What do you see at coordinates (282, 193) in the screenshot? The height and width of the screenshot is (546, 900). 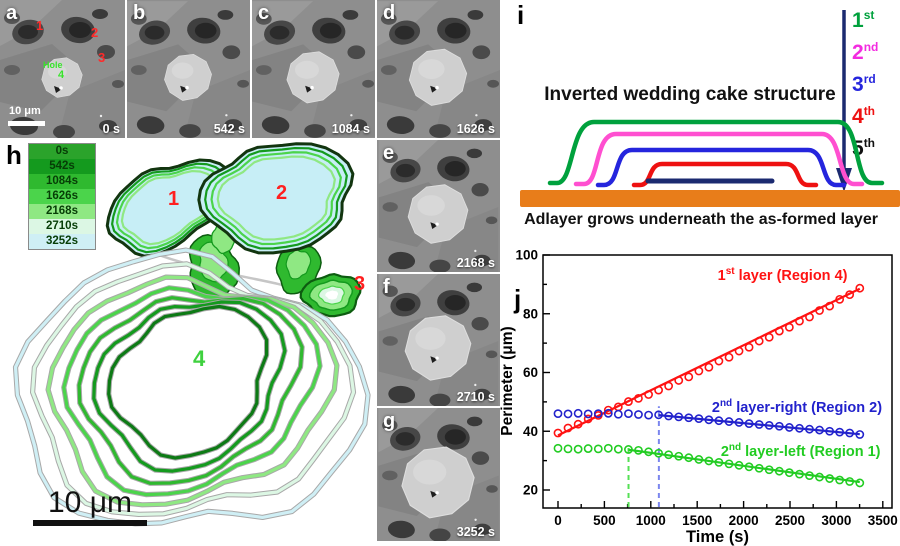 I see `region-2-label: 2` at bounding box center [282, 193].